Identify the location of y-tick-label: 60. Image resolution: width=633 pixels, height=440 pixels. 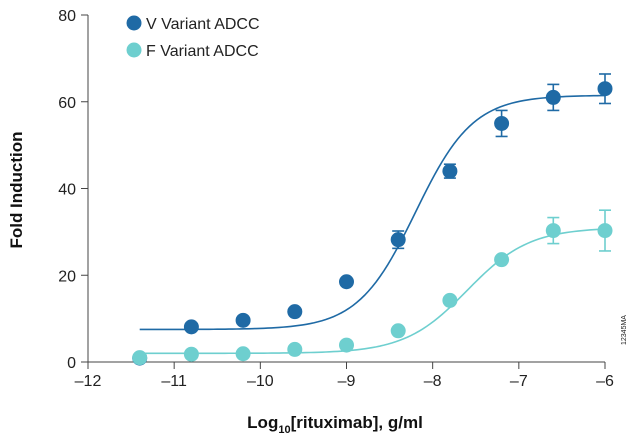
(67, 103).